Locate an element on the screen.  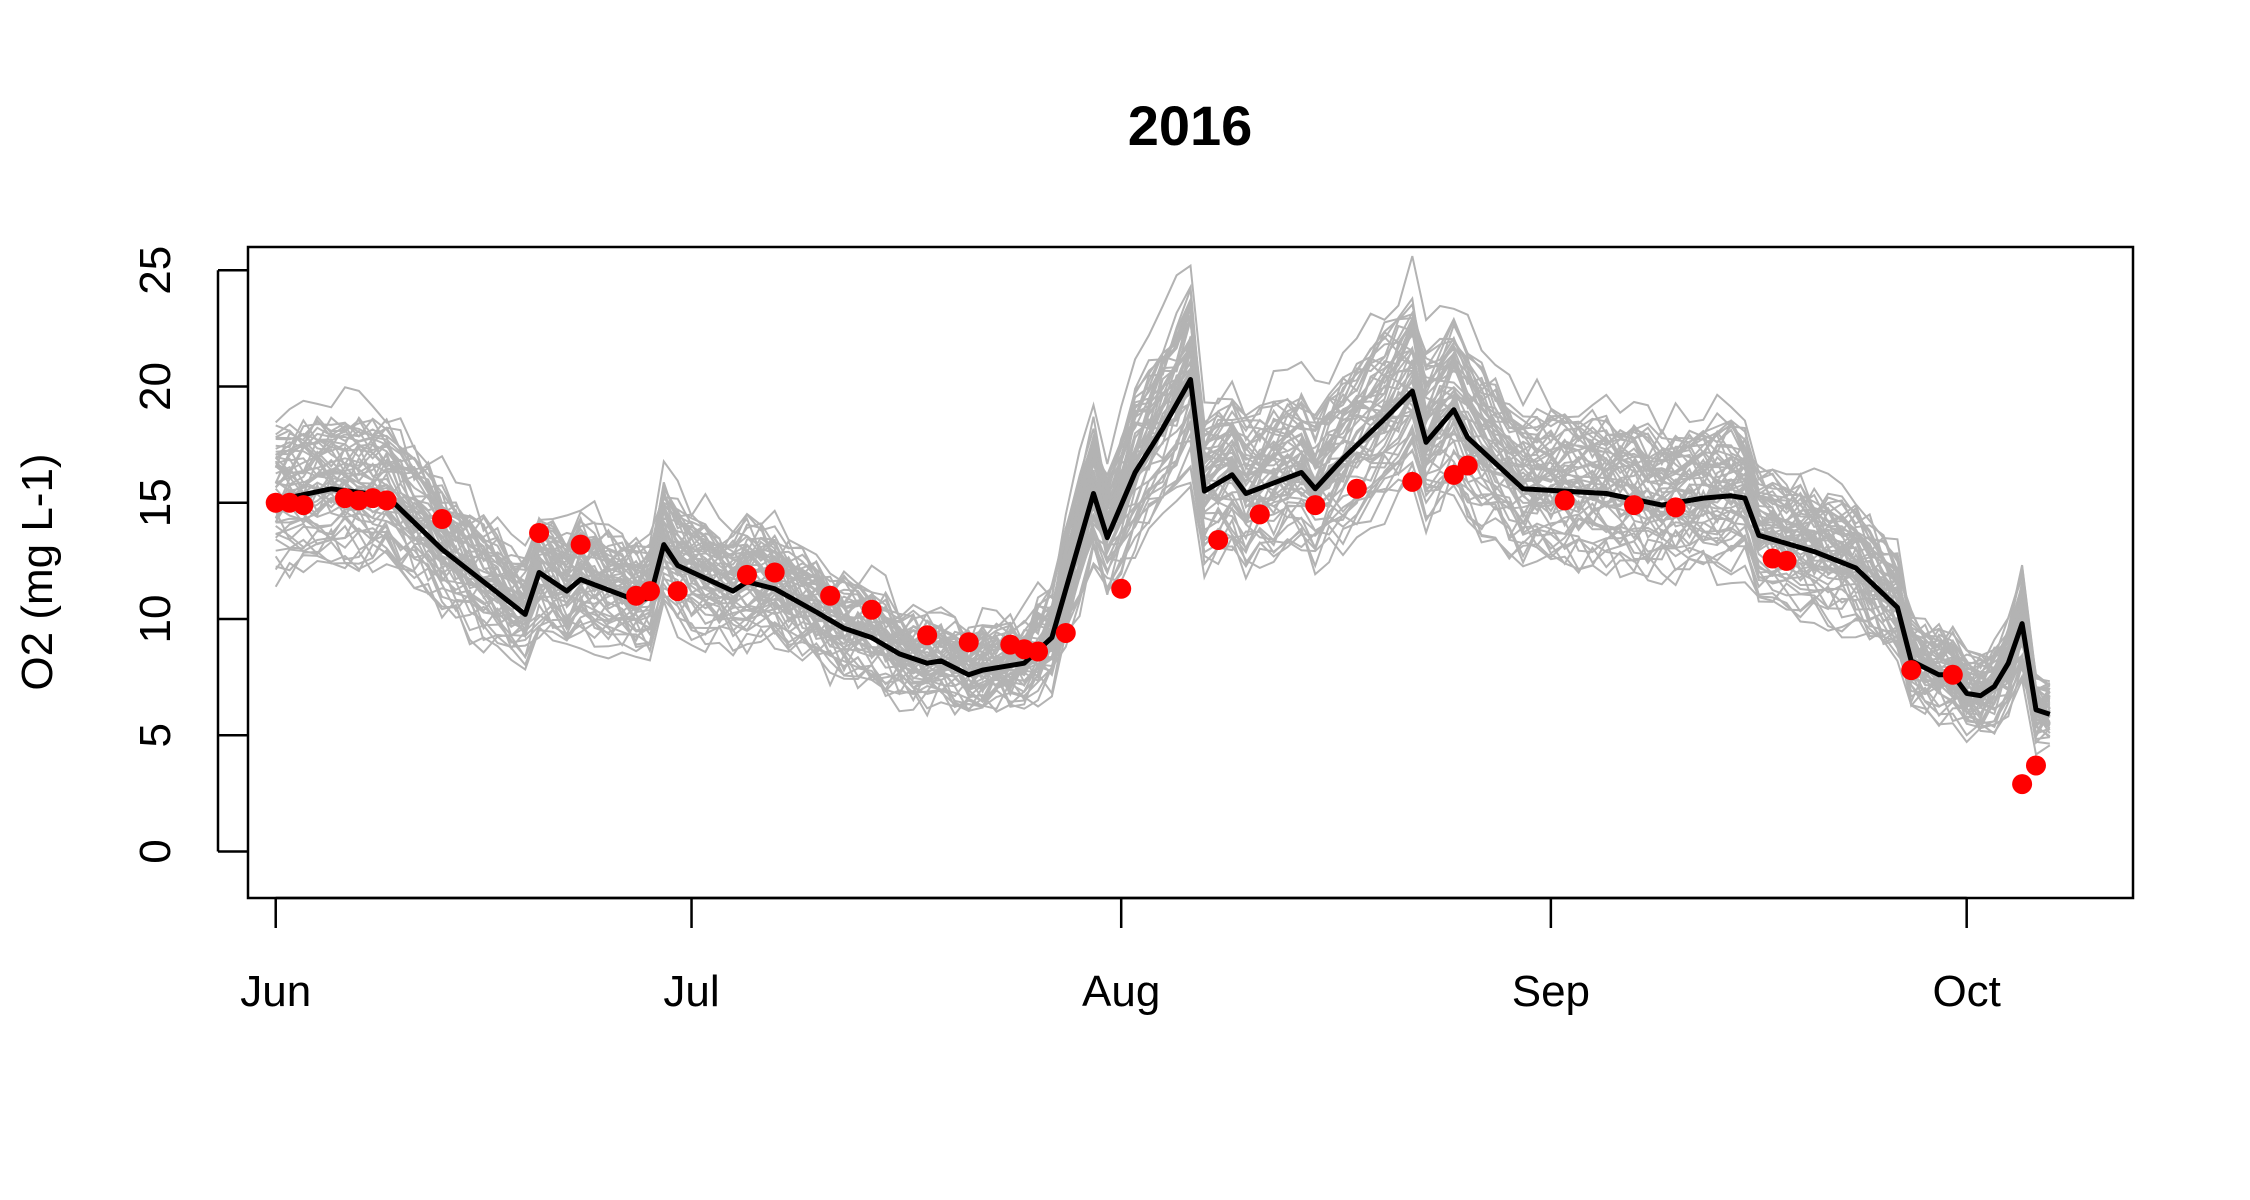
x-tick-label: Aug is located at coordinates (1121, 991).